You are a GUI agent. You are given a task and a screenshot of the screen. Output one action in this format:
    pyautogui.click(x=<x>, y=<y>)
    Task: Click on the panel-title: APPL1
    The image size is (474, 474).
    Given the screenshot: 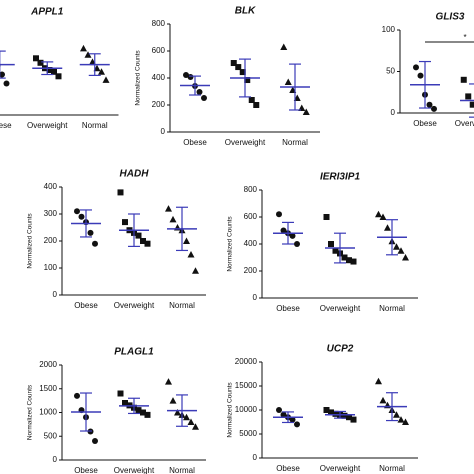 What is the action you would take?
    pyautogui.click(x=47, y=12)
    